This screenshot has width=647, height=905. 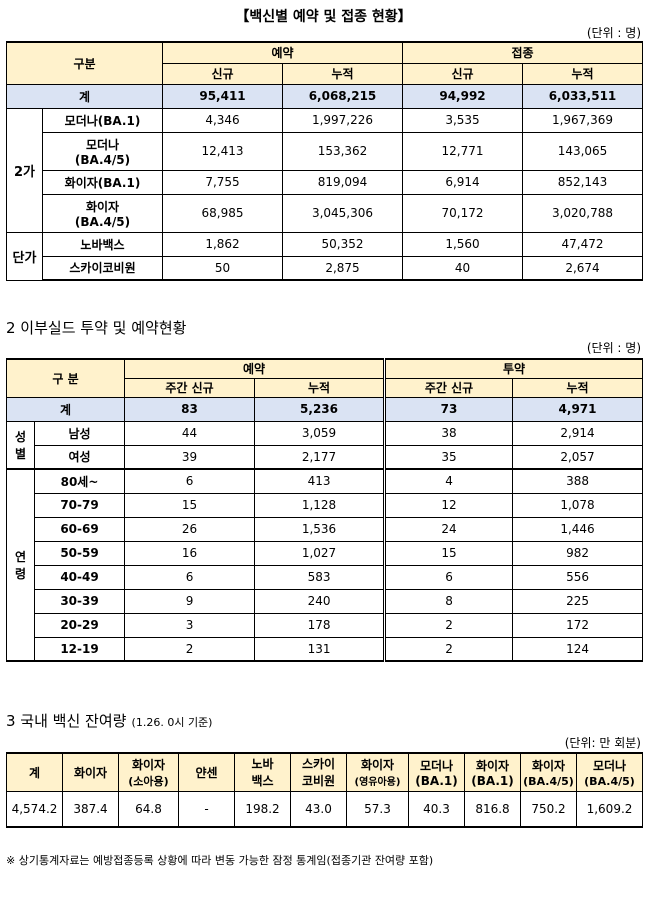 I want to click on stock-value: 57.3, so click(x=377, y=809).